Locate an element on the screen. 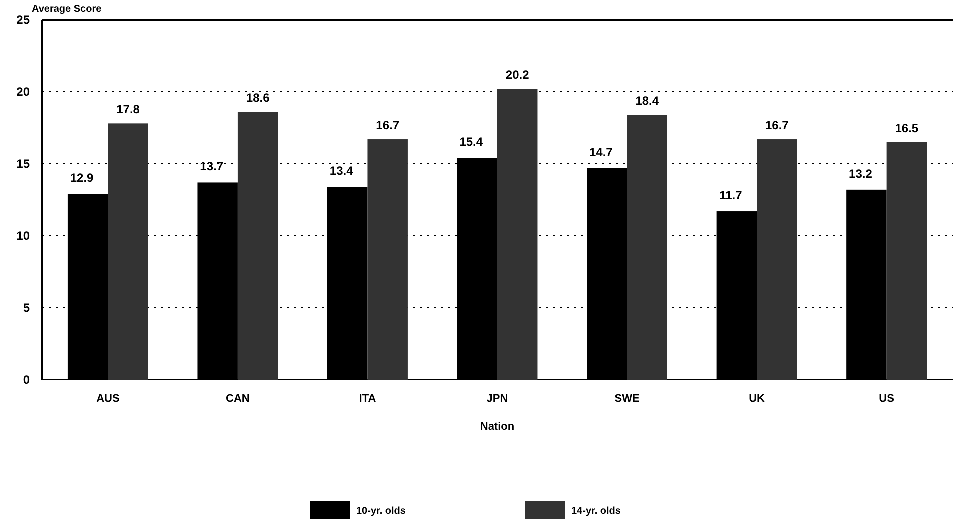 The width and height of the screenshot is (961, 525). data-label: 17.8 is located at coordinates (128, 109).